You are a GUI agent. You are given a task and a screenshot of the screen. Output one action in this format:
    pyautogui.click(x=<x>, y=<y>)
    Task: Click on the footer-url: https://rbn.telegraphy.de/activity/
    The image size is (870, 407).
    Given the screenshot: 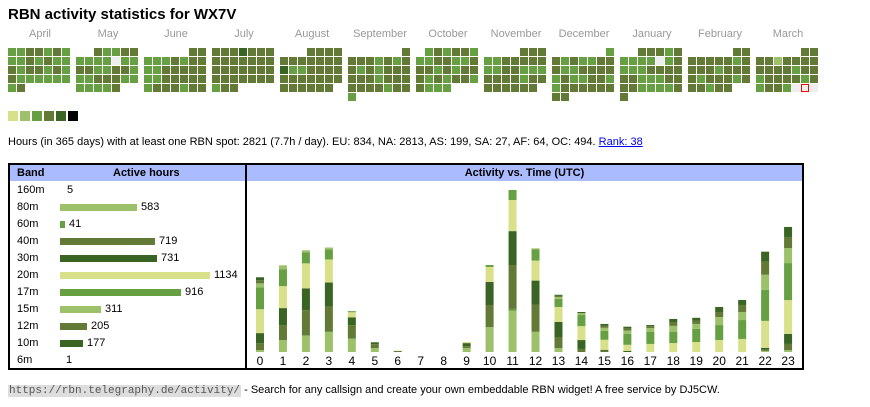 What is the action you would take?
    pyautogui.click(x=125, y=391)
    